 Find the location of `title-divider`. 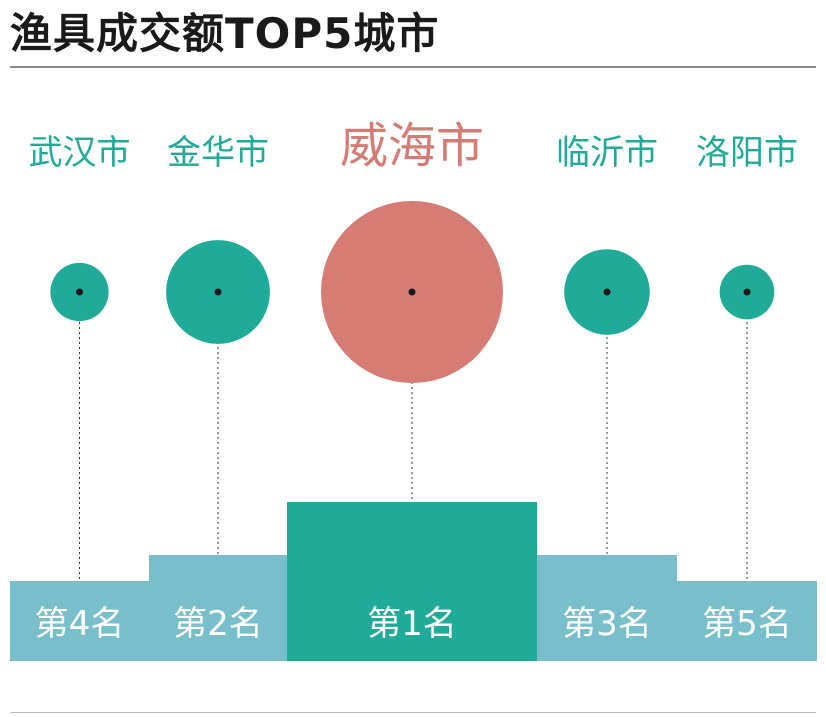

title-divider is located at coordinates (413, 67).